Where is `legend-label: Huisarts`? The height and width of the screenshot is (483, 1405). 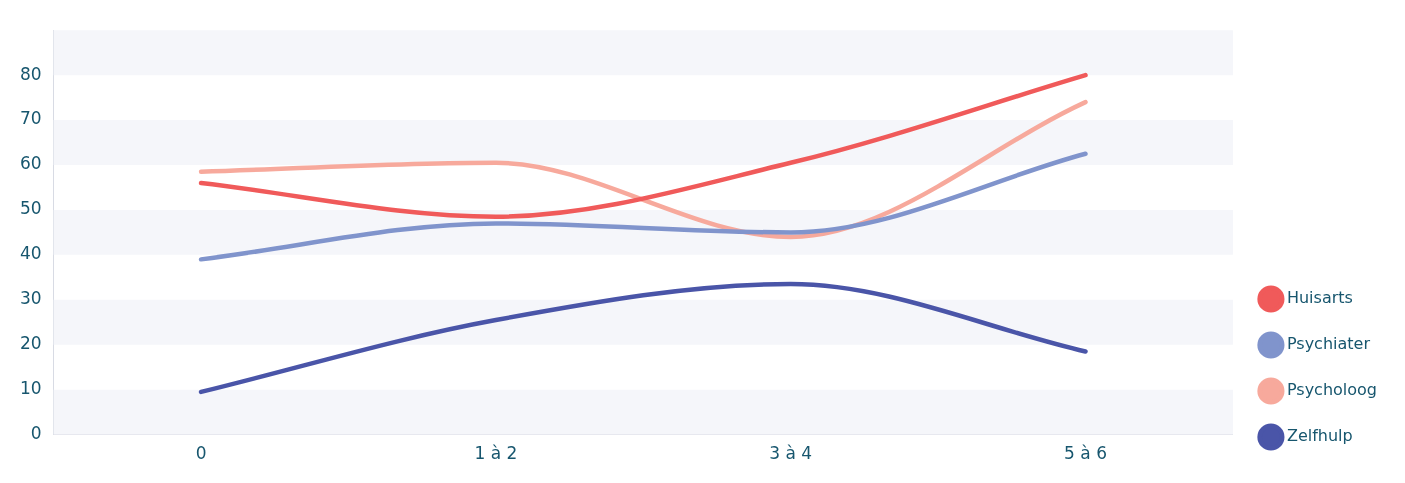
legend-label: Huisarts is located at coordinates (1319, 298).